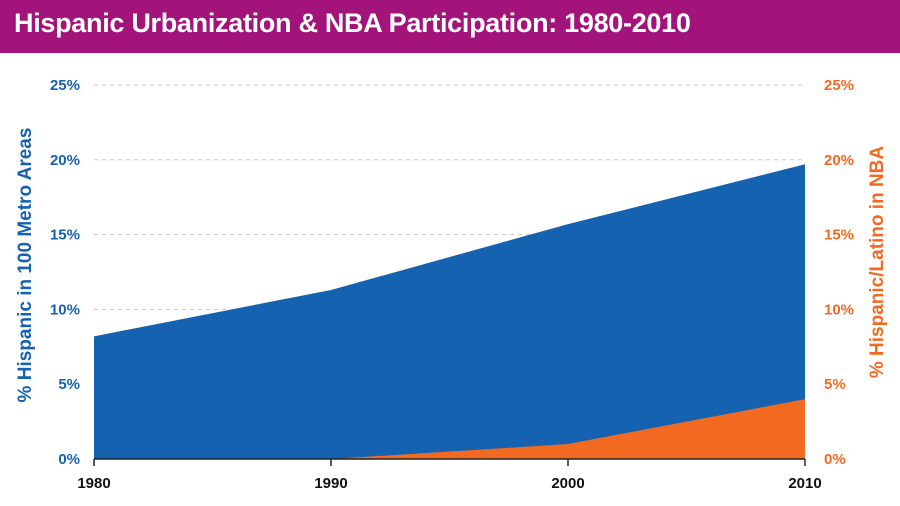  I want to click on series-area-nba-hispanic, so click(449, 429).